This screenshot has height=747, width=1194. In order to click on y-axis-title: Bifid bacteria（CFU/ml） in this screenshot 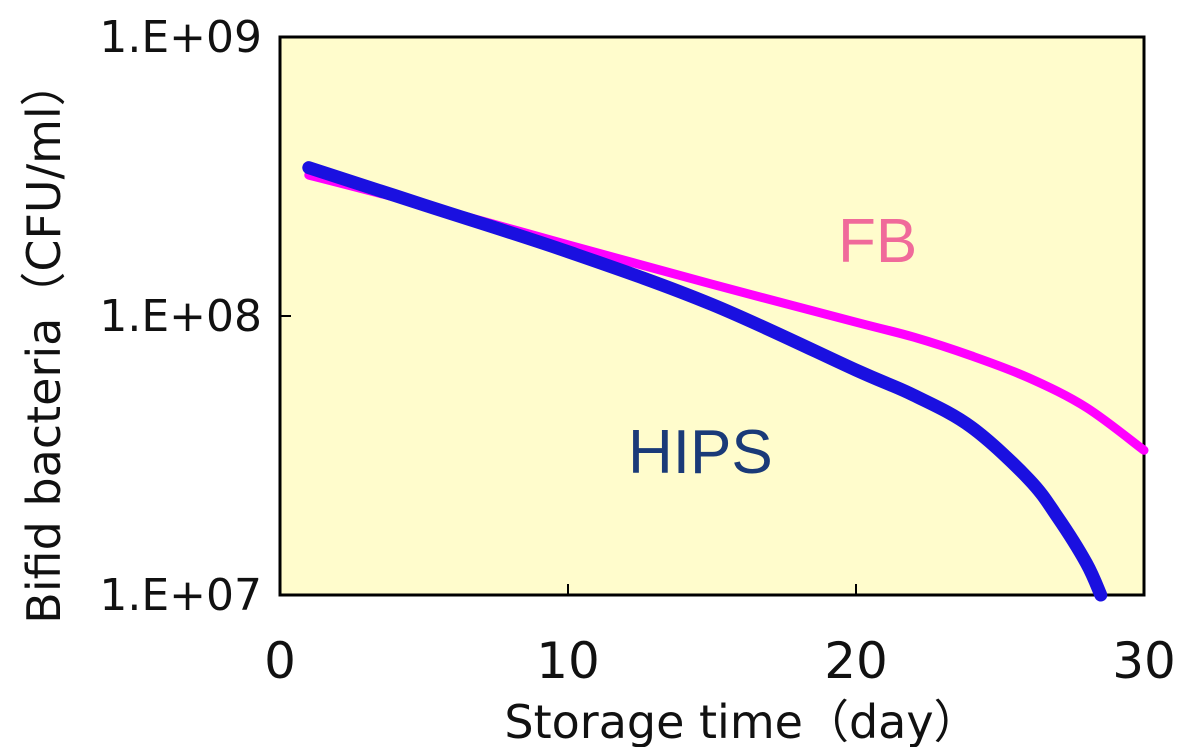, I will do `click(44, 341)`.